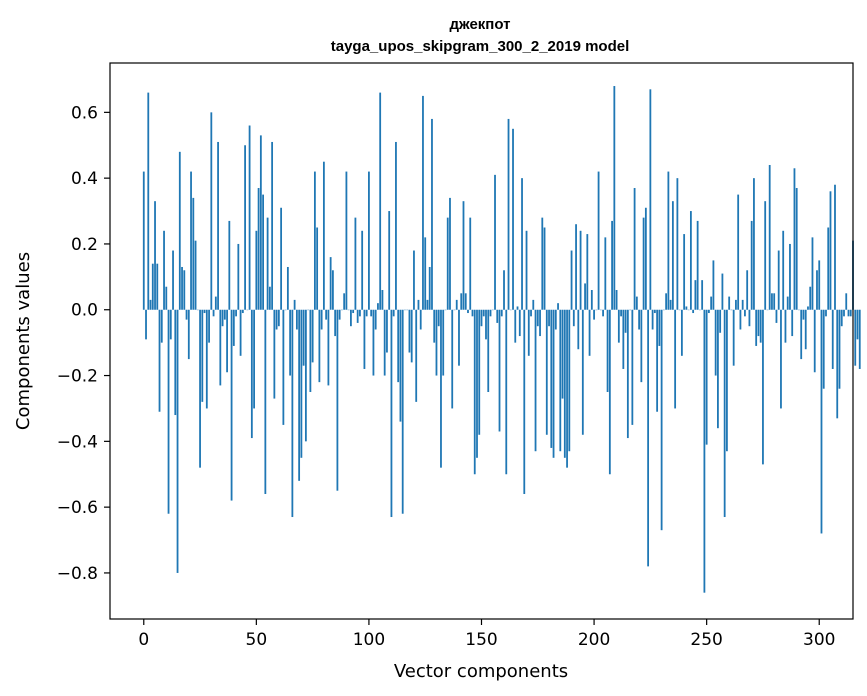 Image resolution: width=867 pixels, height=696 pixels. I want to click on chart-title: джекпот, so click(479, 24).